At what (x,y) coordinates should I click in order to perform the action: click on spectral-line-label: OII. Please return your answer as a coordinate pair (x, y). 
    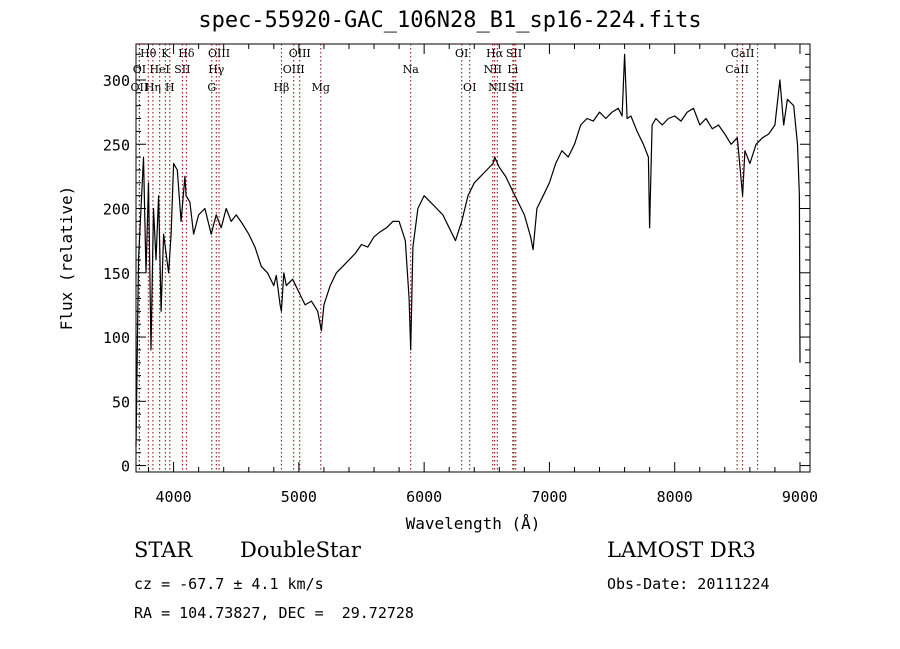
    Looking at the image, I should click on (140, 87).